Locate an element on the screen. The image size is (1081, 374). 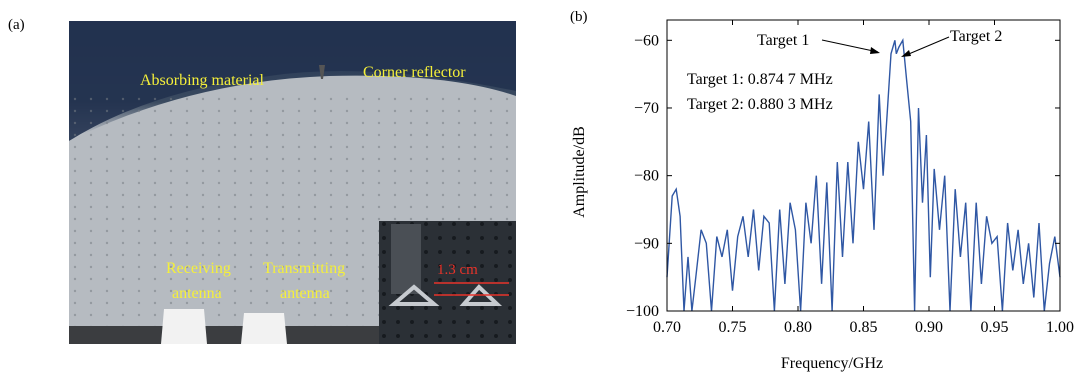
receiving-antenna-label-line2: antenna is located at coordinates (197, 293).